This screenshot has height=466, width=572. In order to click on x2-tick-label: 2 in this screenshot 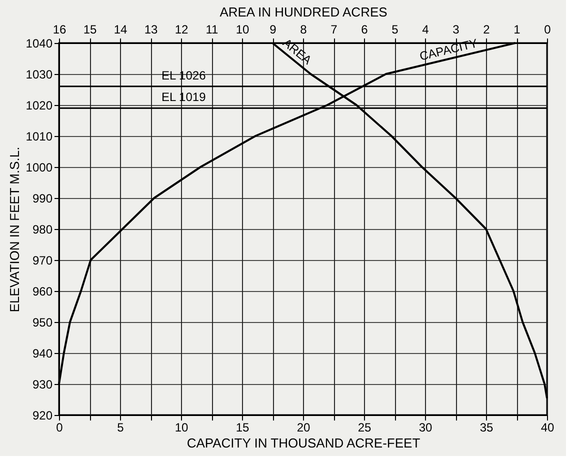, I will do `click(486, 29)`.